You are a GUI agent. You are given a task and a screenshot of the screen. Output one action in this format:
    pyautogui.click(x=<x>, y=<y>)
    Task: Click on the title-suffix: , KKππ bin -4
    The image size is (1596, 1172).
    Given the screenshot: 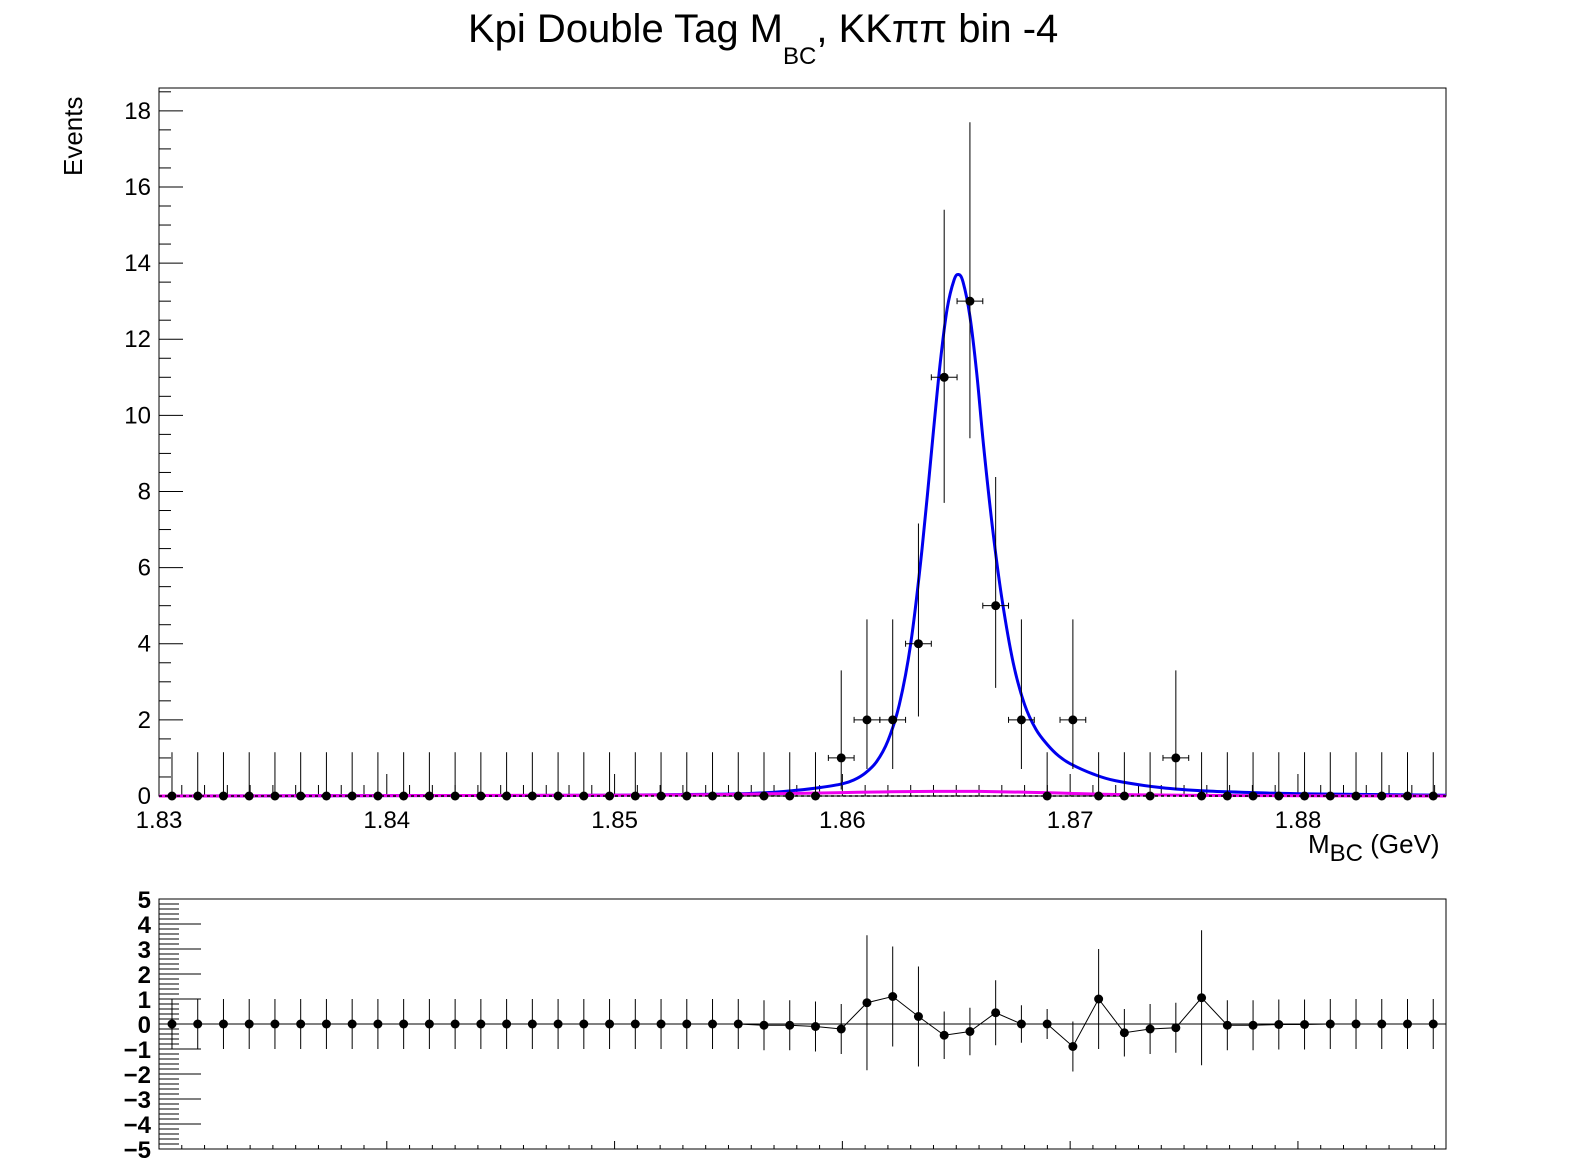 What is the action you would take?
    pyautogui.click(x=937, y=29)
    